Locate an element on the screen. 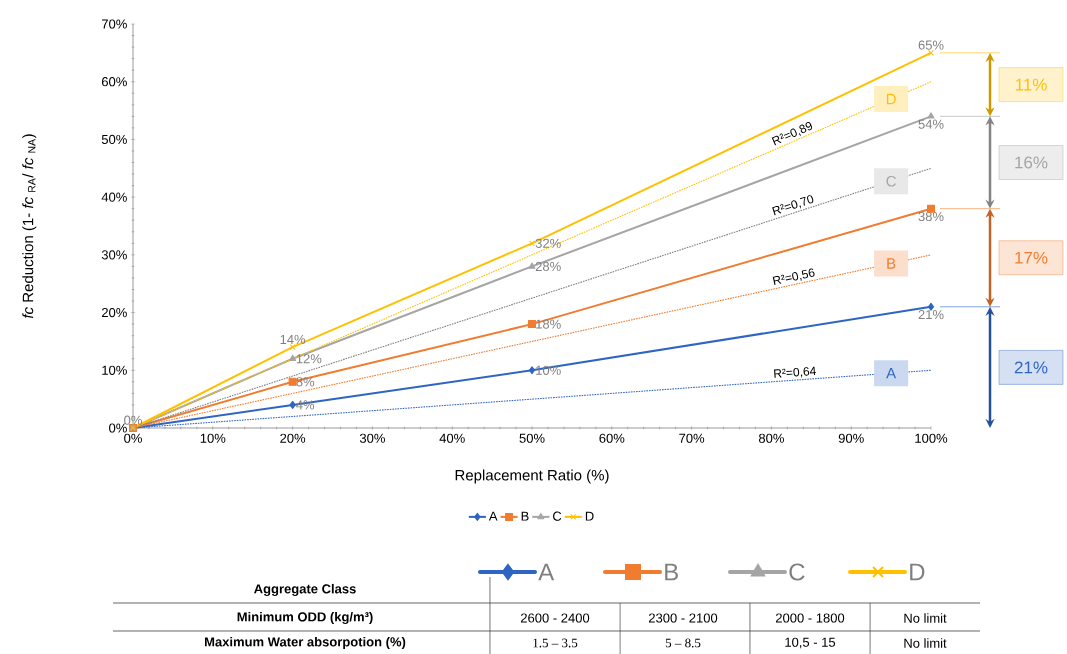  text: A is located at coordinates (546, 572).